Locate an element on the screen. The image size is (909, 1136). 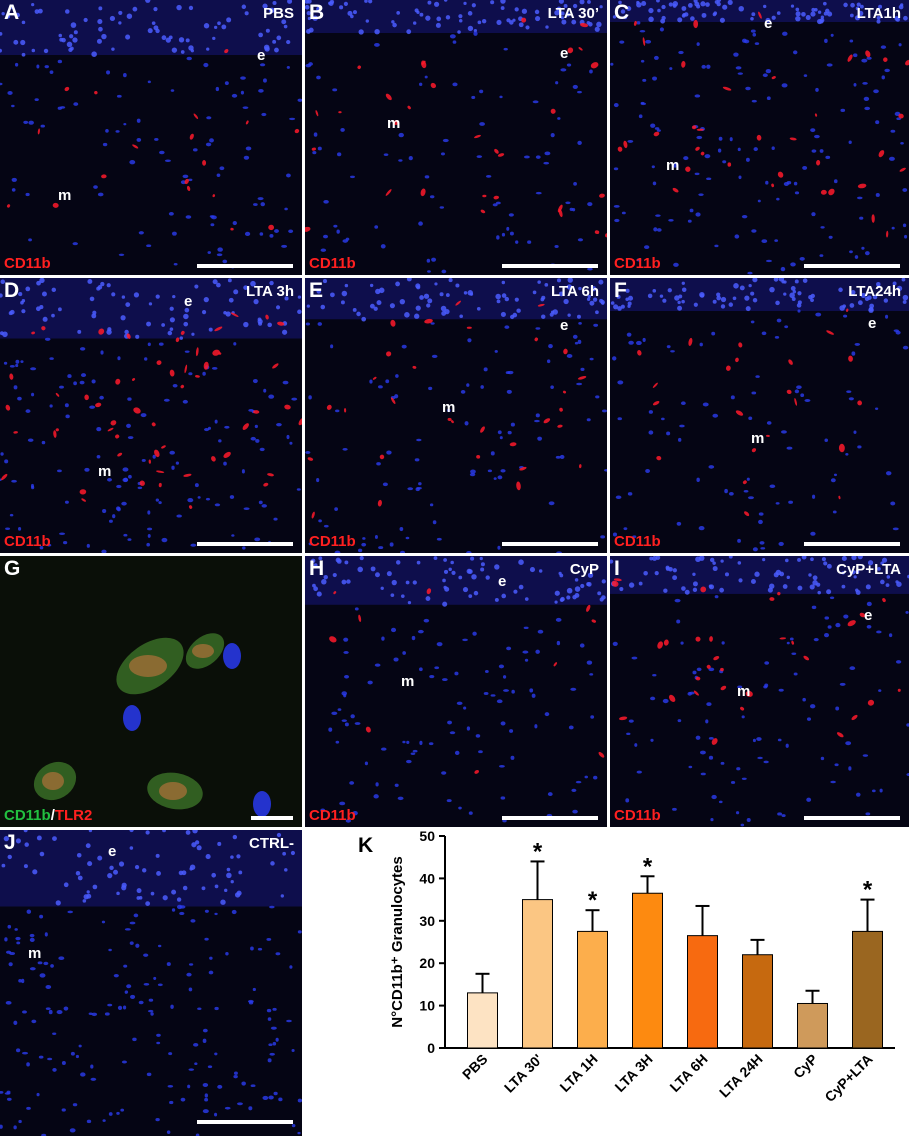
panel-letter: A is located at coordinates (12, 12).